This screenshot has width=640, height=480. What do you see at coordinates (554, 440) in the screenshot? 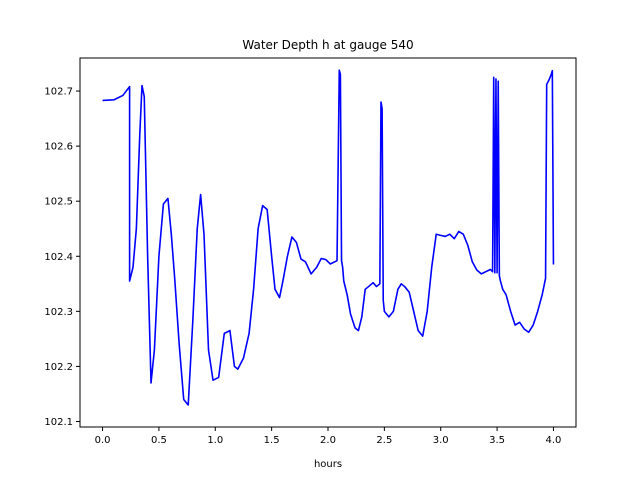
I see `x-tick-label: 4.0` at bounding box center [554, 440].